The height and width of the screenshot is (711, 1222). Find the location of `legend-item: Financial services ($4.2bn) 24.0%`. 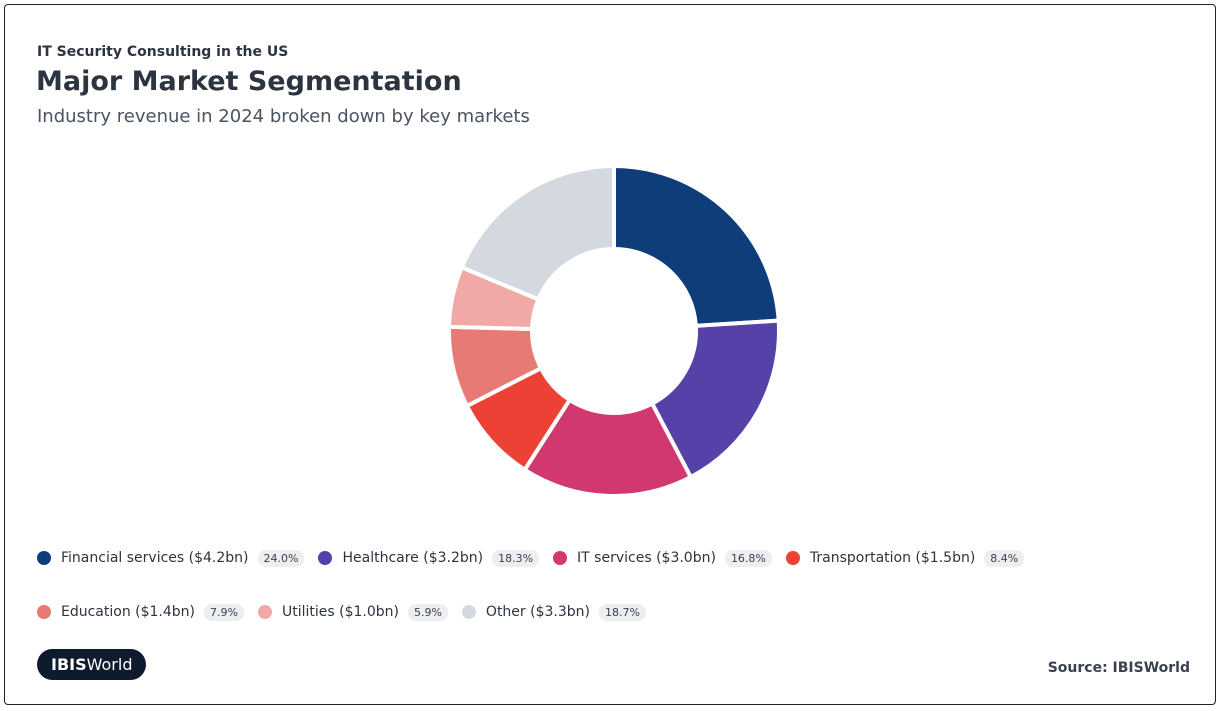

legend-item: Financial services ($4.2bn) 24.0% is located at coordinates (171, 558).